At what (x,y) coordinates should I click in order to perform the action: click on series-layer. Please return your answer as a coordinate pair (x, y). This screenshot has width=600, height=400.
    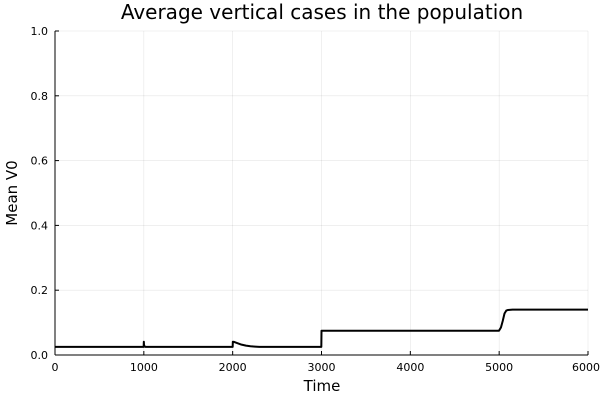
    Looking at the image, I should click on (321, 328).